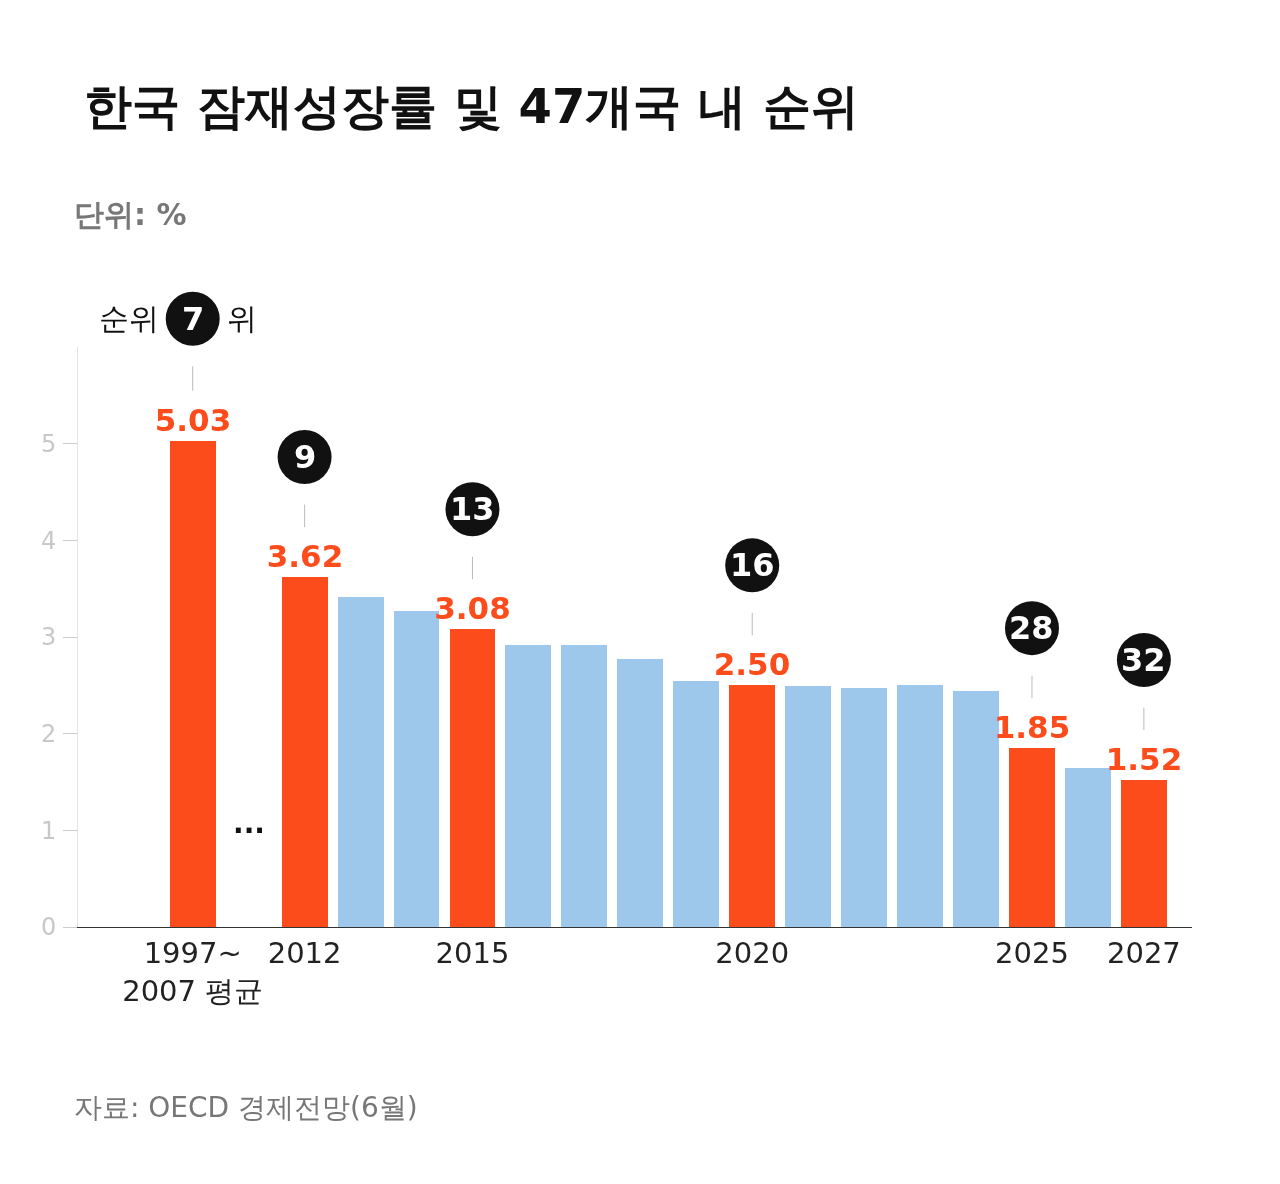 This screenshot has width=1280, height=1184. Describe the element at coordinates (471, 106) in the screenshot. I see `chart-title: 한국 잠재성장률 및 47개국 내 순위` at that location.